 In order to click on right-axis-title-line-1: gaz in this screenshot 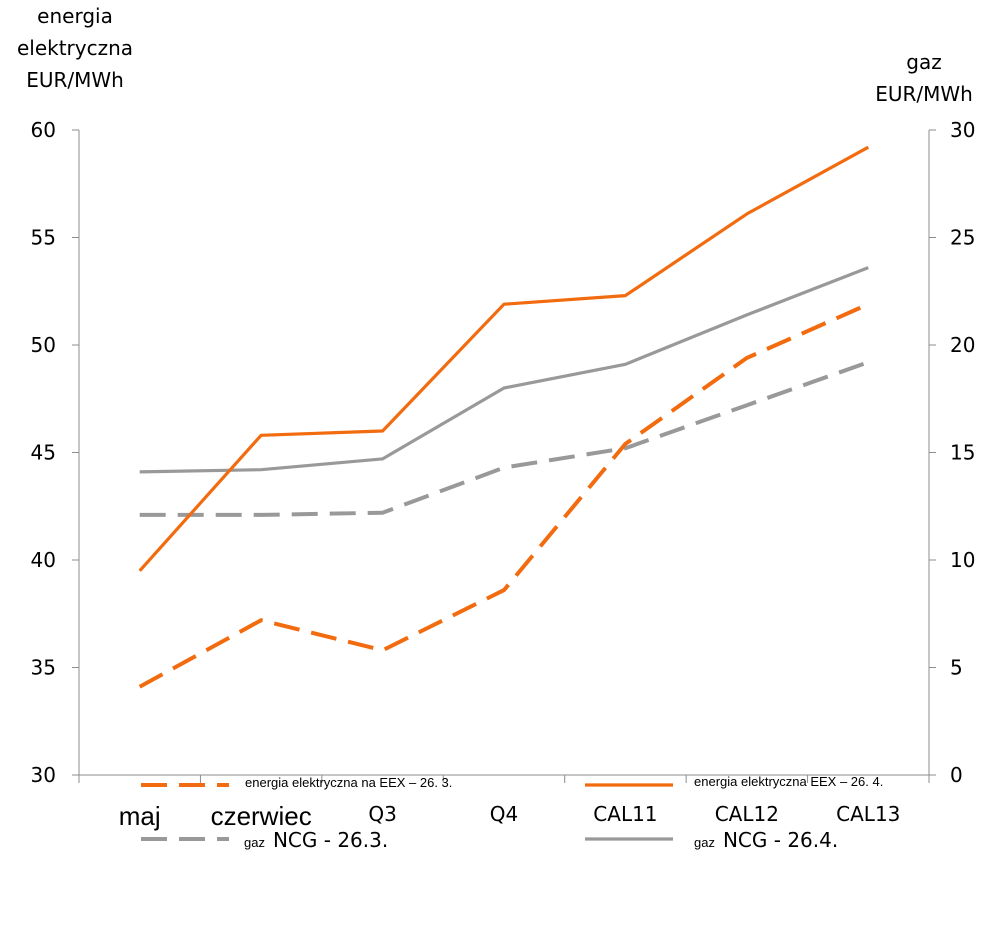, I will do `click(924, 62)`.